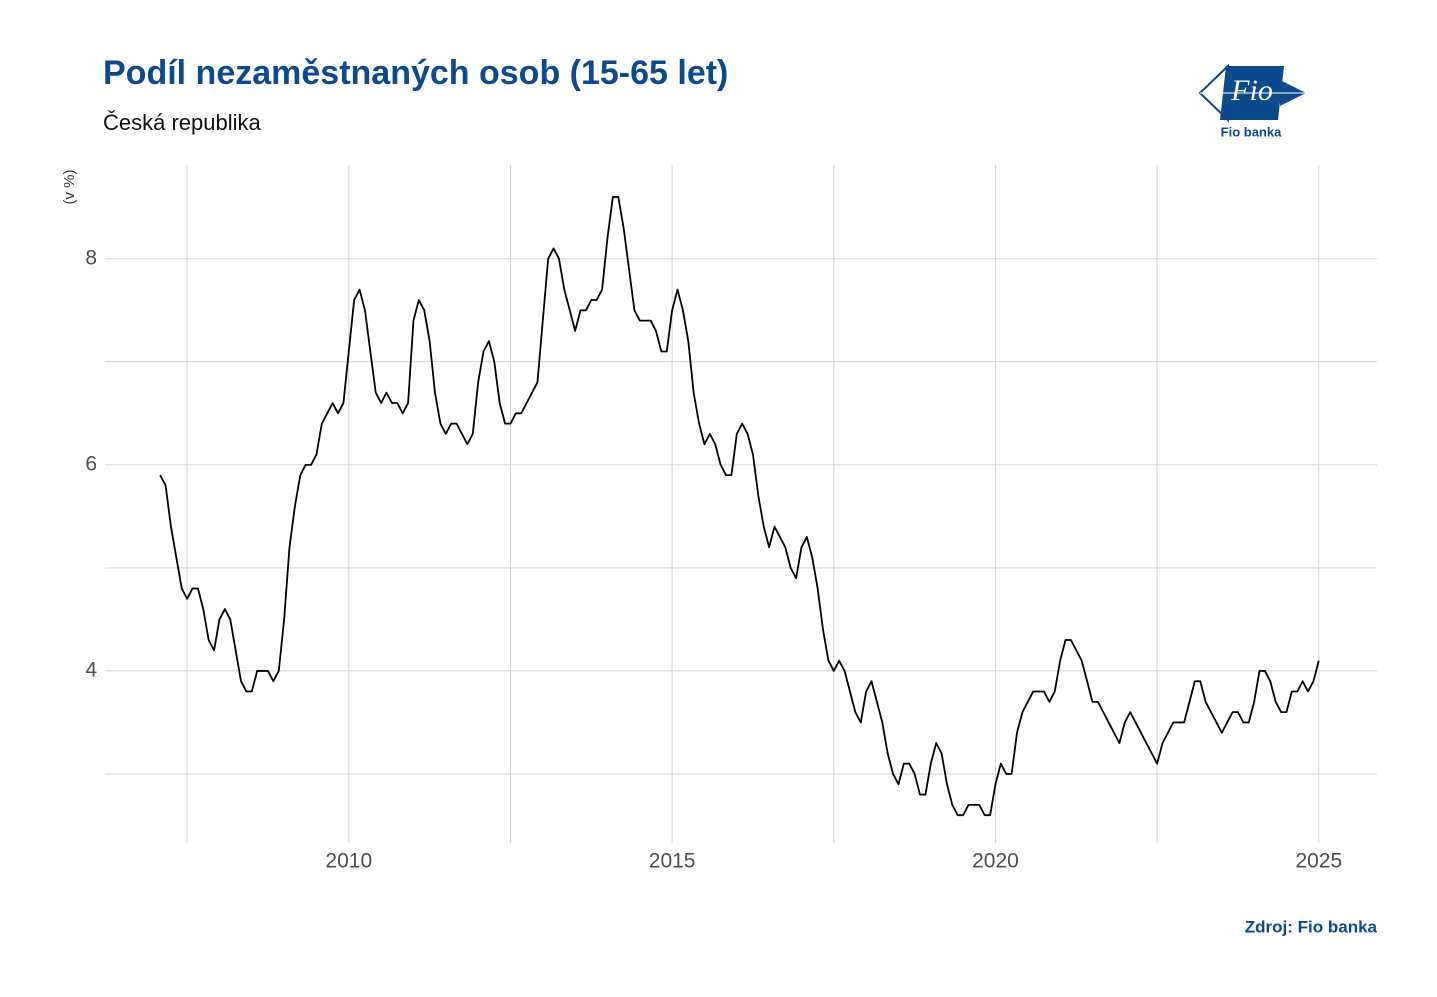  What do you see at coordinates (1318, 861) in the screenshot?
I see `x-tick-label: 2025` at bounding box center [1318, 861].